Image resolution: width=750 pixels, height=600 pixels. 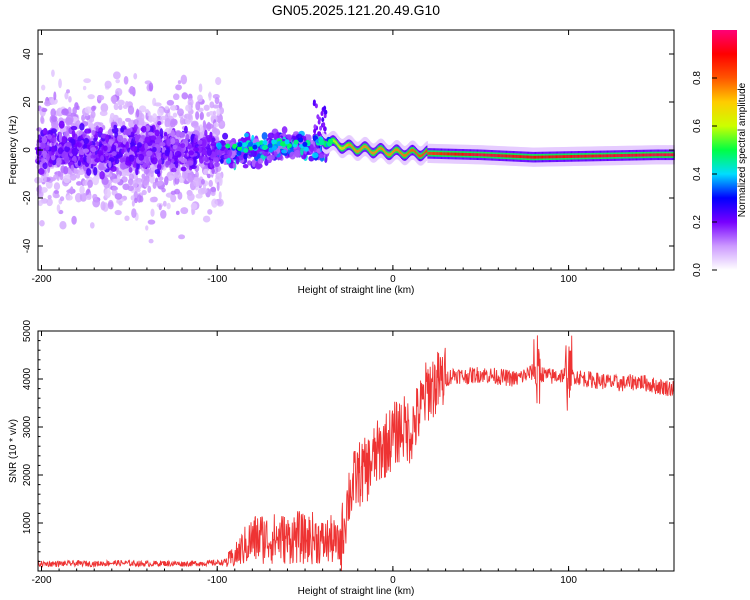 What do you see at coordinates (27, 197) in the screenshot?
I see `y-tick-label: -20` at bounding box center [27, 197].